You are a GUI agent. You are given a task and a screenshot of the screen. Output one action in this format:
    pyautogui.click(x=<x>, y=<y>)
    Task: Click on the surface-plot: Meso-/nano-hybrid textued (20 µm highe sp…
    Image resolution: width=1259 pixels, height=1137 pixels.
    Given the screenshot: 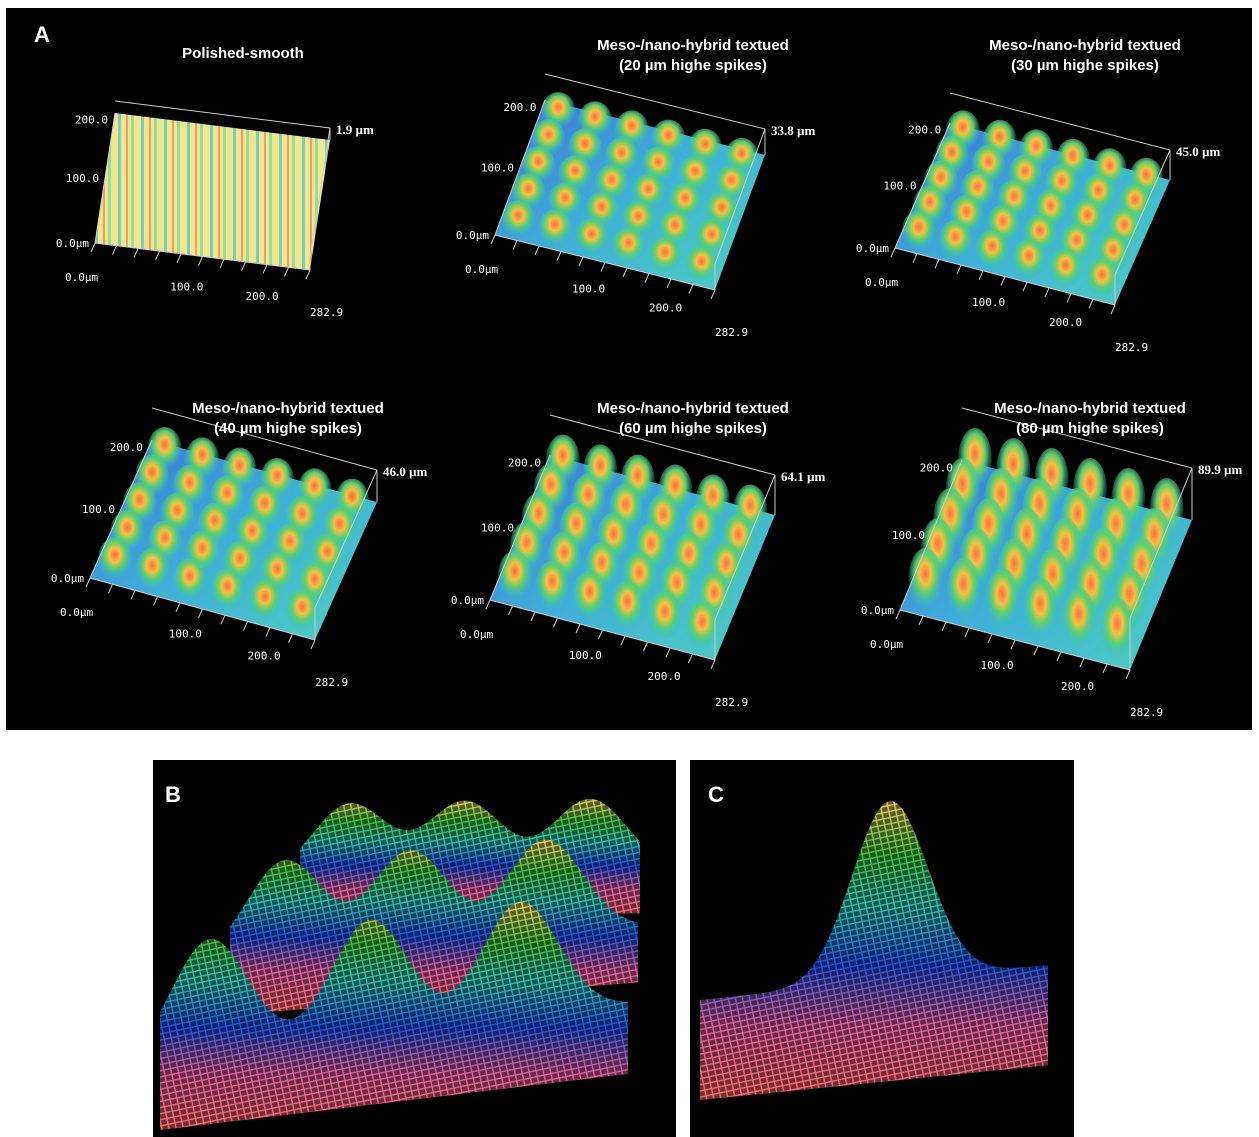 What is the action you would take?
    pyautogui.click(x=636, y=188)
    